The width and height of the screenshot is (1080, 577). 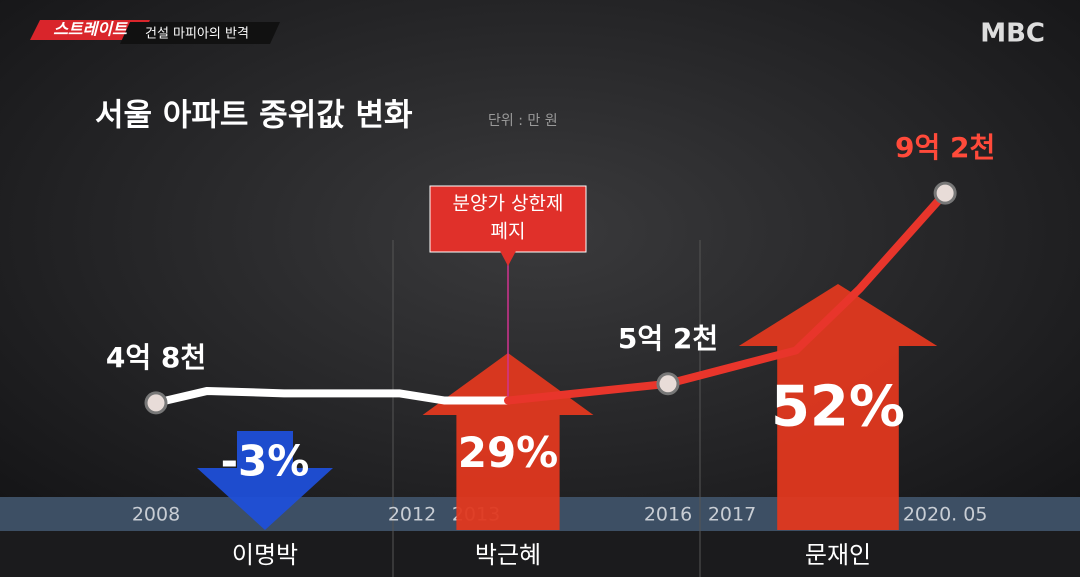 What do you see at coordinates (508, 452) in the screenshot?
I see `change-label: 29%` at bounding box center [508, 452].